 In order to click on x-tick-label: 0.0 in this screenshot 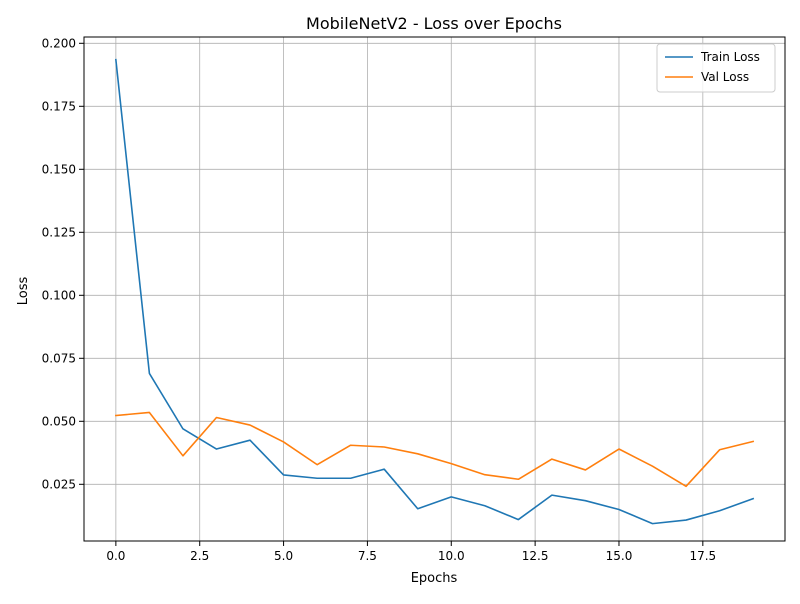, I will do `click(115, 556)`.